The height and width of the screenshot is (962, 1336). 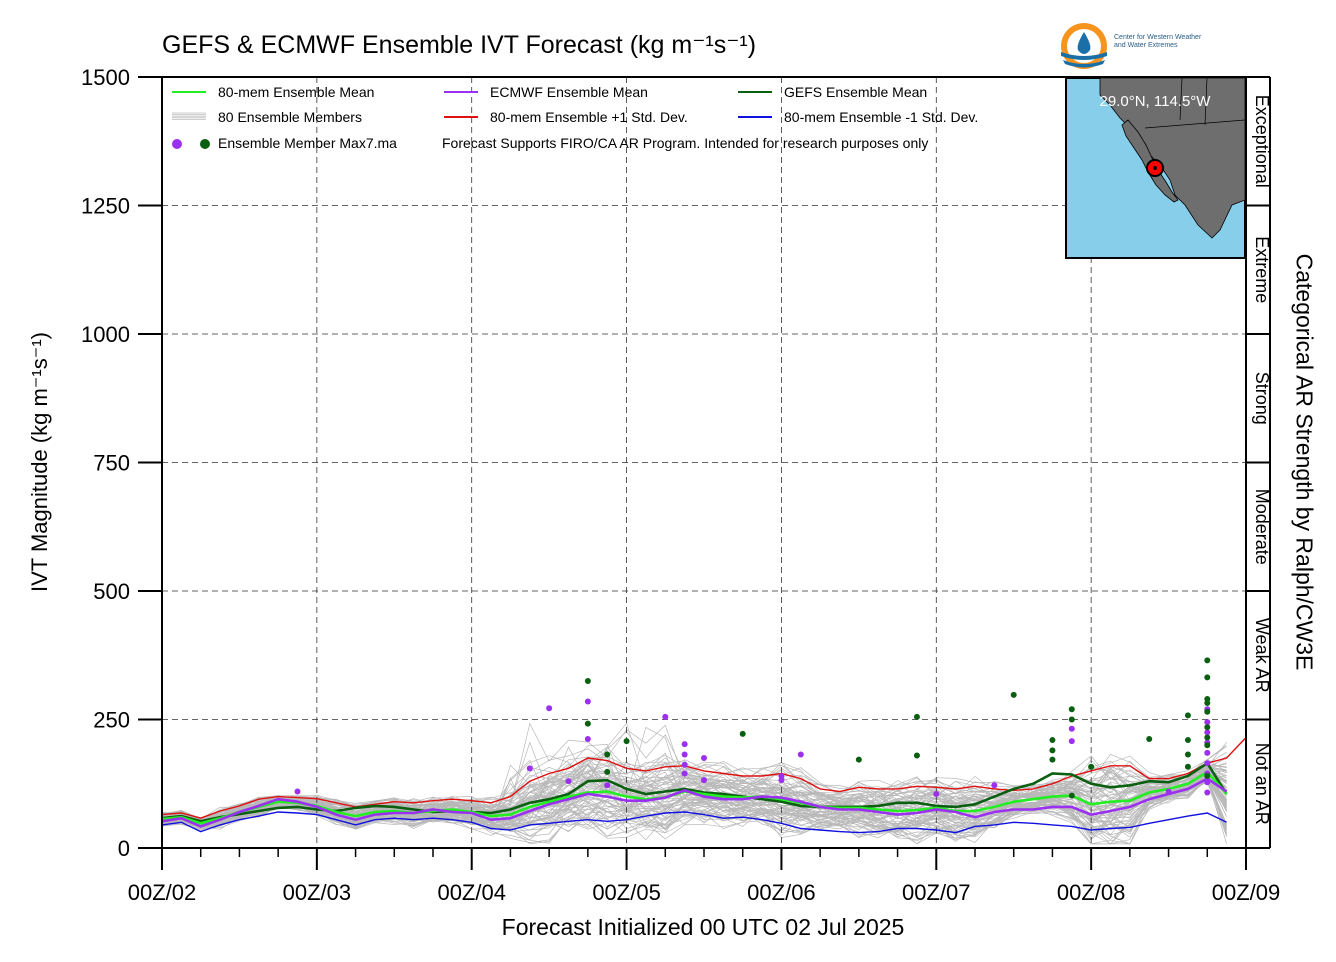 I want to click on category-label: Strong, so click(x=1262, y=398).